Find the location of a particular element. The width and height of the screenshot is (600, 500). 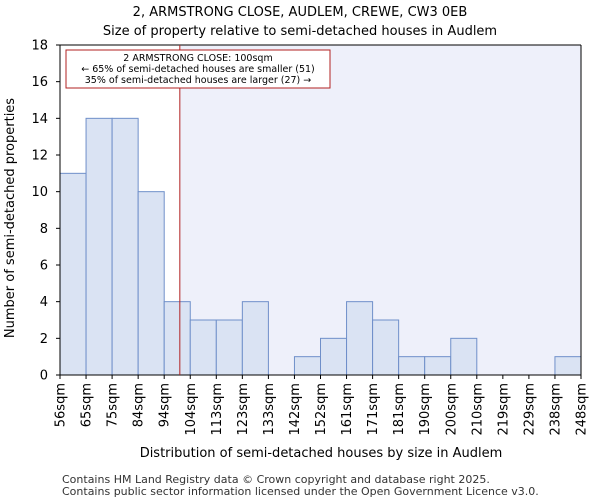

y-axis-label: Number of semi-detached properties is located at coordinates (10, 218).